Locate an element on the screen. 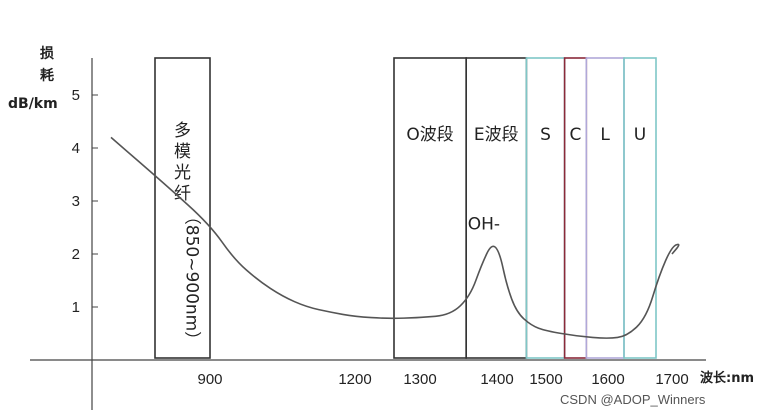 The image size is (763, 418). y-axis-title-line3: dB/km is located at coordinates (33, 104).